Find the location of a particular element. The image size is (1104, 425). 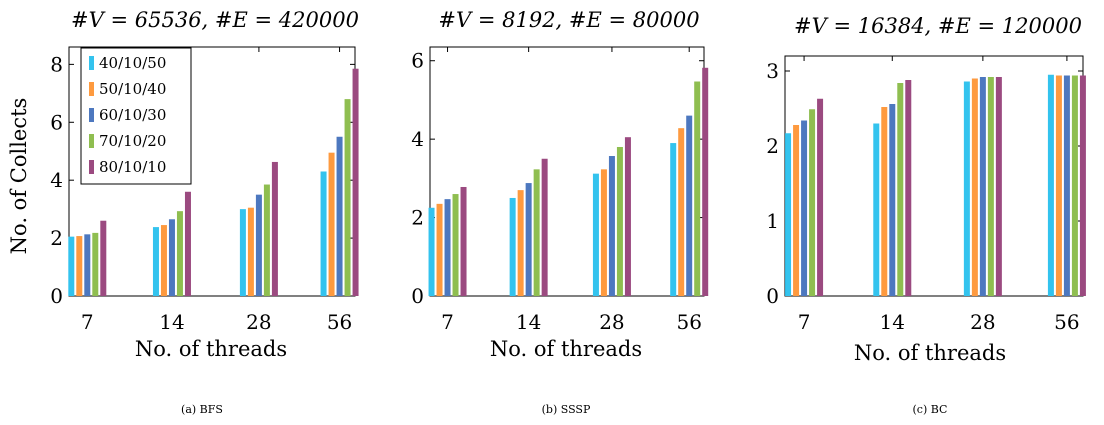

figure-caption: (c) BC is located at coordinates (930, 409).